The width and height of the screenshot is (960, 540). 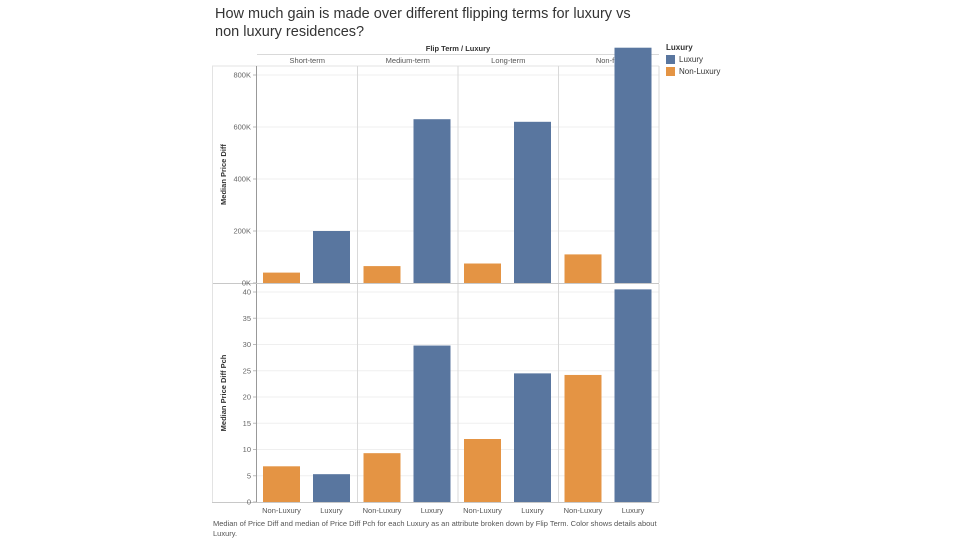 What do you see at coordinates (247, 397) in the screenshot?
I see `y-tick-label: 20` at bounding box center [247, 397].